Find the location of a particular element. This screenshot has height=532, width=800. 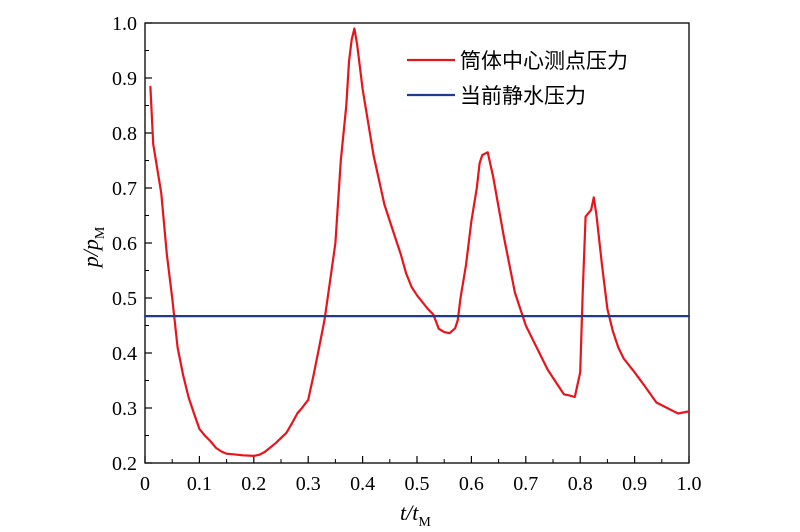

x-tick-label: 0.4 is located at coordinates (362, 484).